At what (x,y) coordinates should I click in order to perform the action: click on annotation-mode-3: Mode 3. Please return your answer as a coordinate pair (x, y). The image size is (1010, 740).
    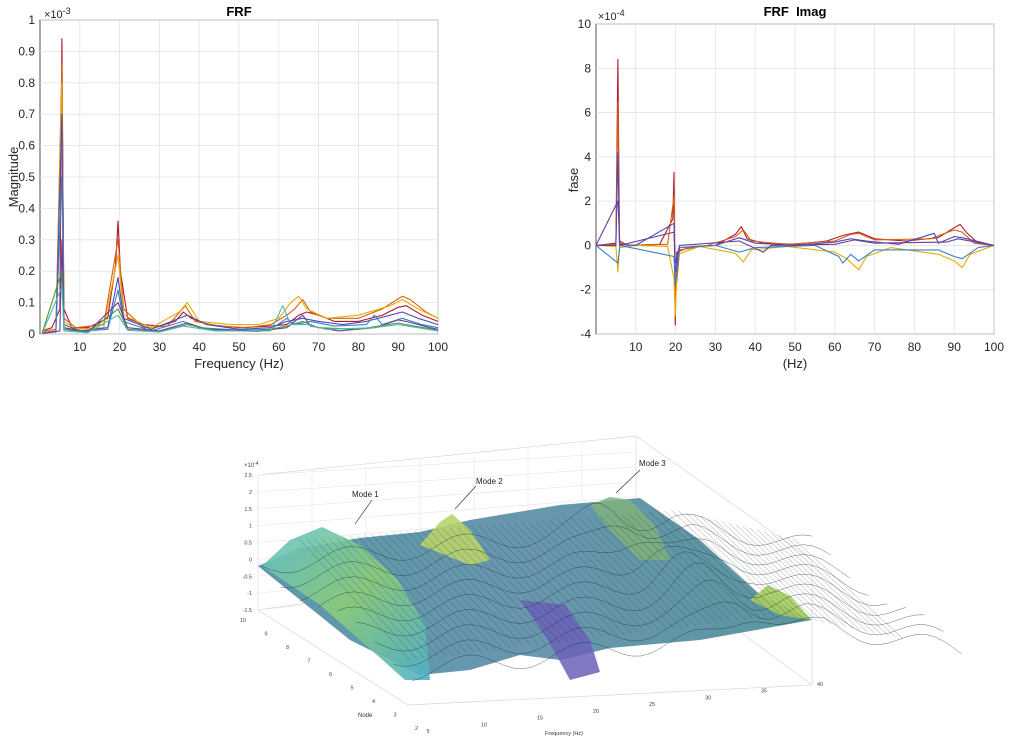
    Looking at the image, I should click on (652, 463).